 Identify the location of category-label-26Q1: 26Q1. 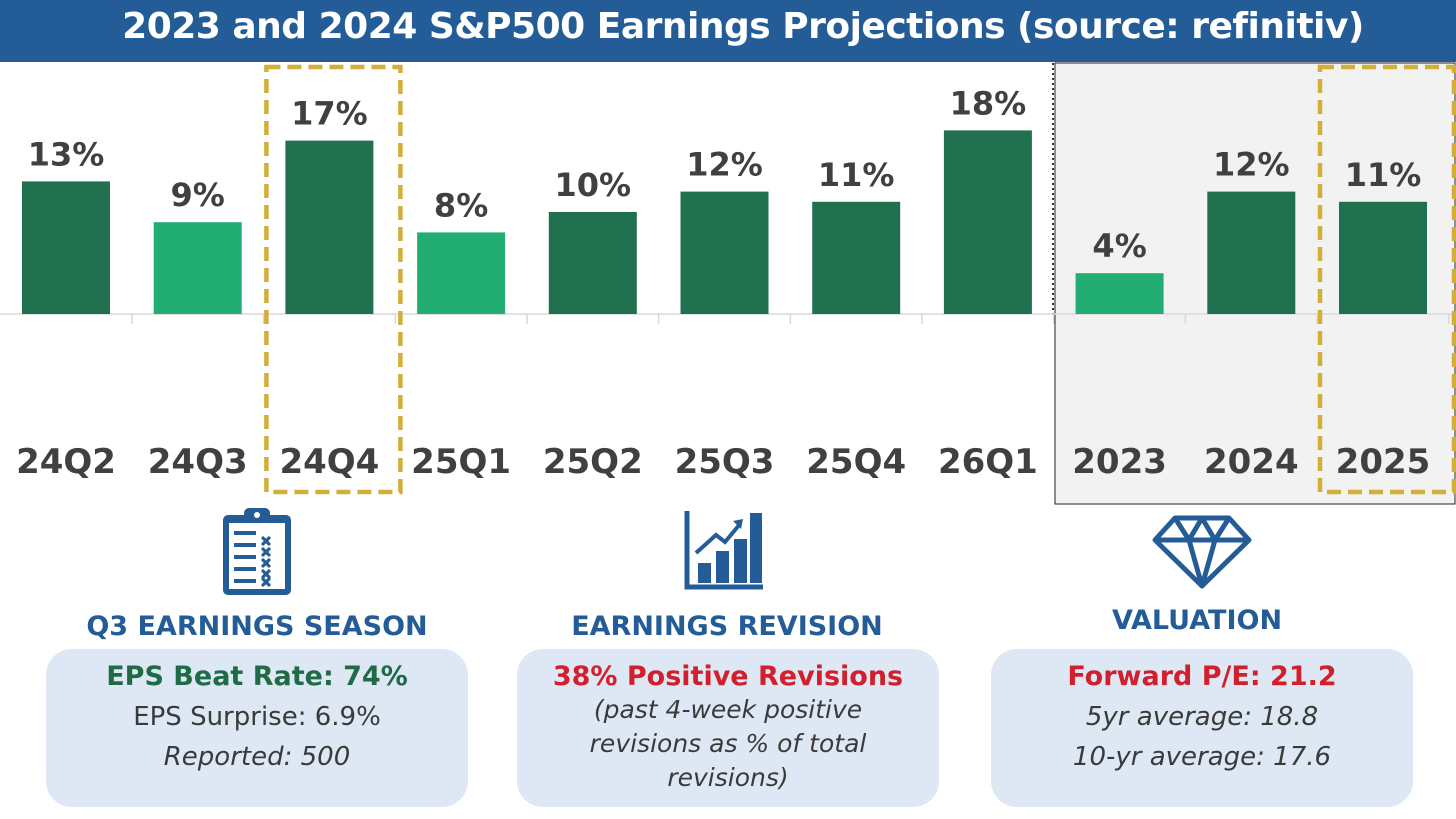
(988, 462).